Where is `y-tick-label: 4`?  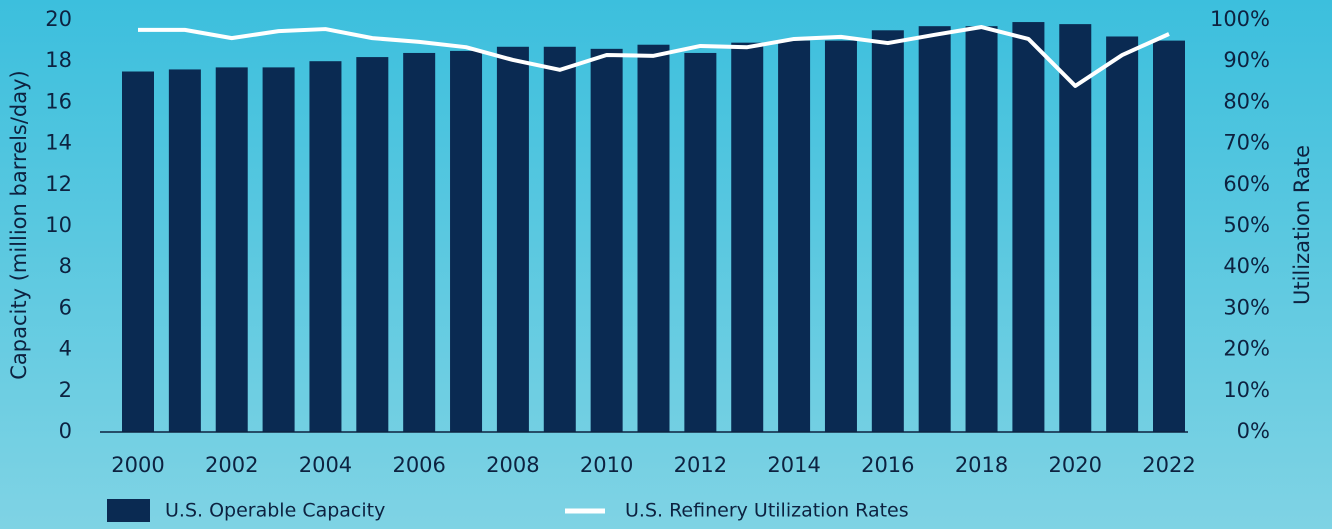 y-tick-label: 4 is located at coordinates (65, 349).